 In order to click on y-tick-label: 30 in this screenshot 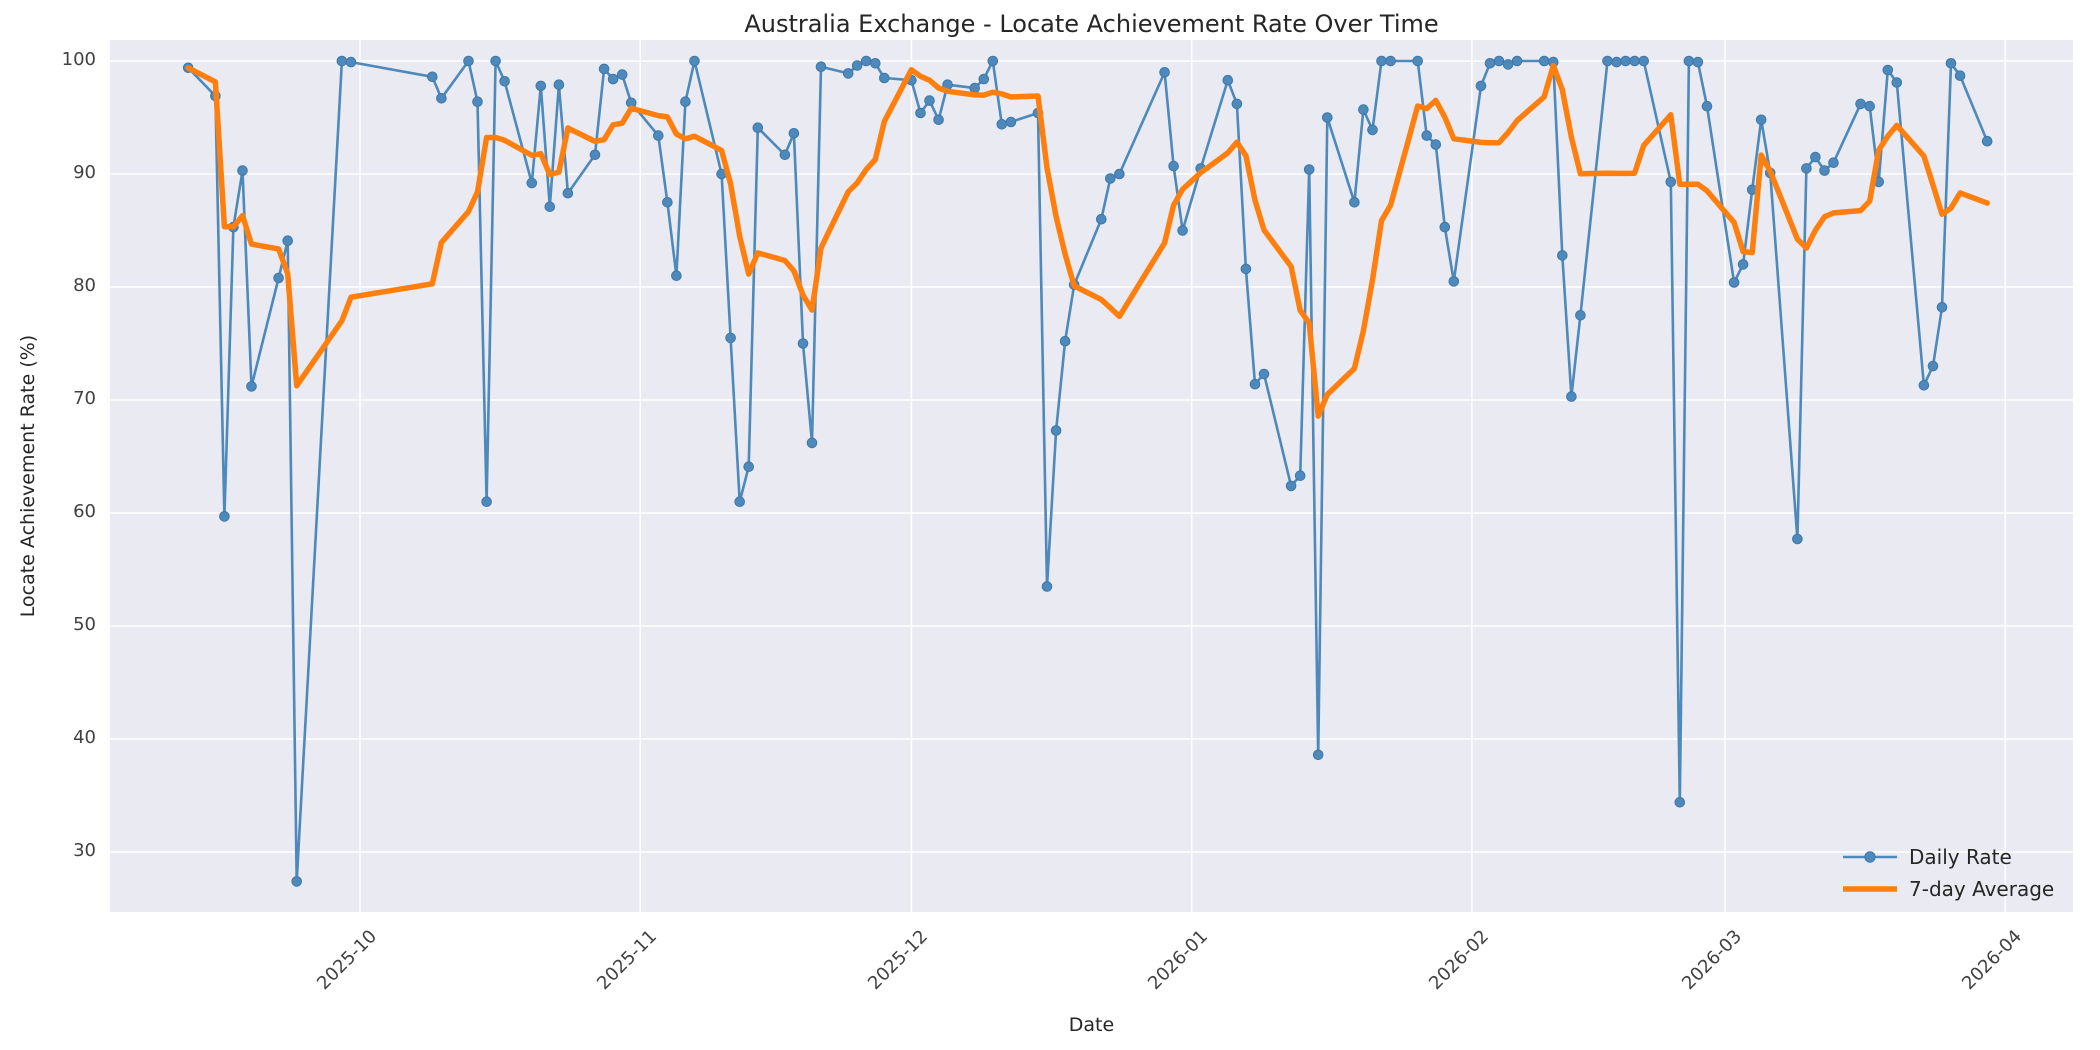, I will do `click(84, 850)`.